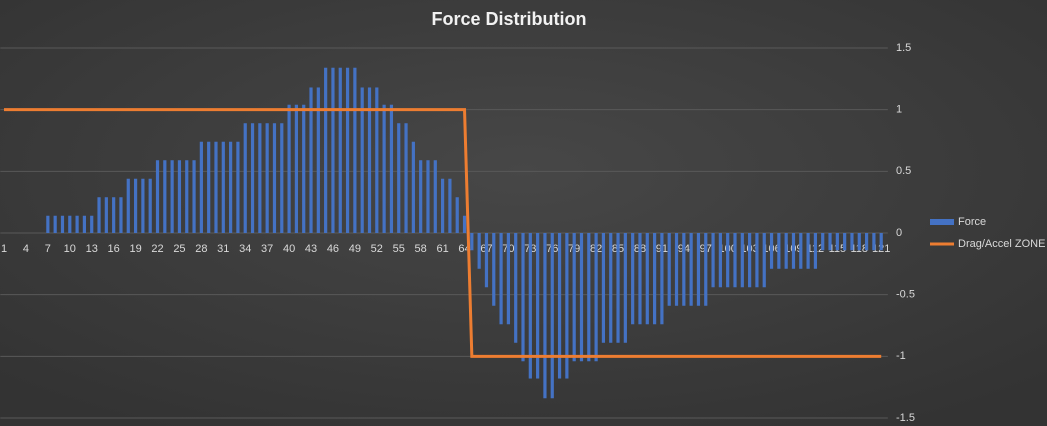  I want to click on x-tick-label: 49, so click(355, 249).